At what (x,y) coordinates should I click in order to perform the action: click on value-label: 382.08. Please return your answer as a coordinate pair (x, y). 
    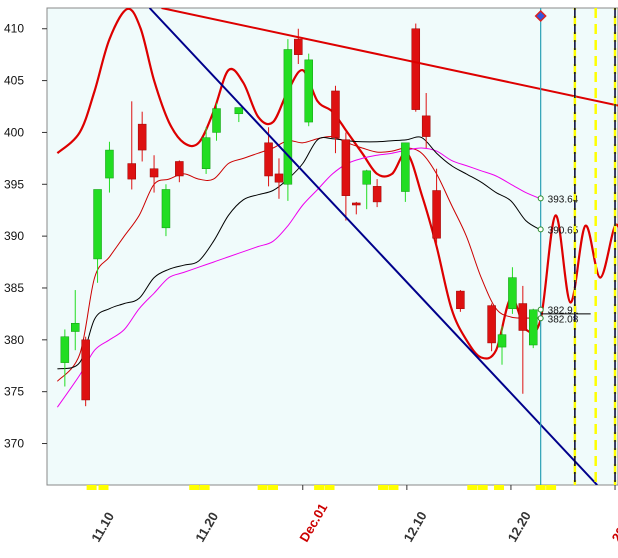
    Looking at the image, I should click on (563, 319).